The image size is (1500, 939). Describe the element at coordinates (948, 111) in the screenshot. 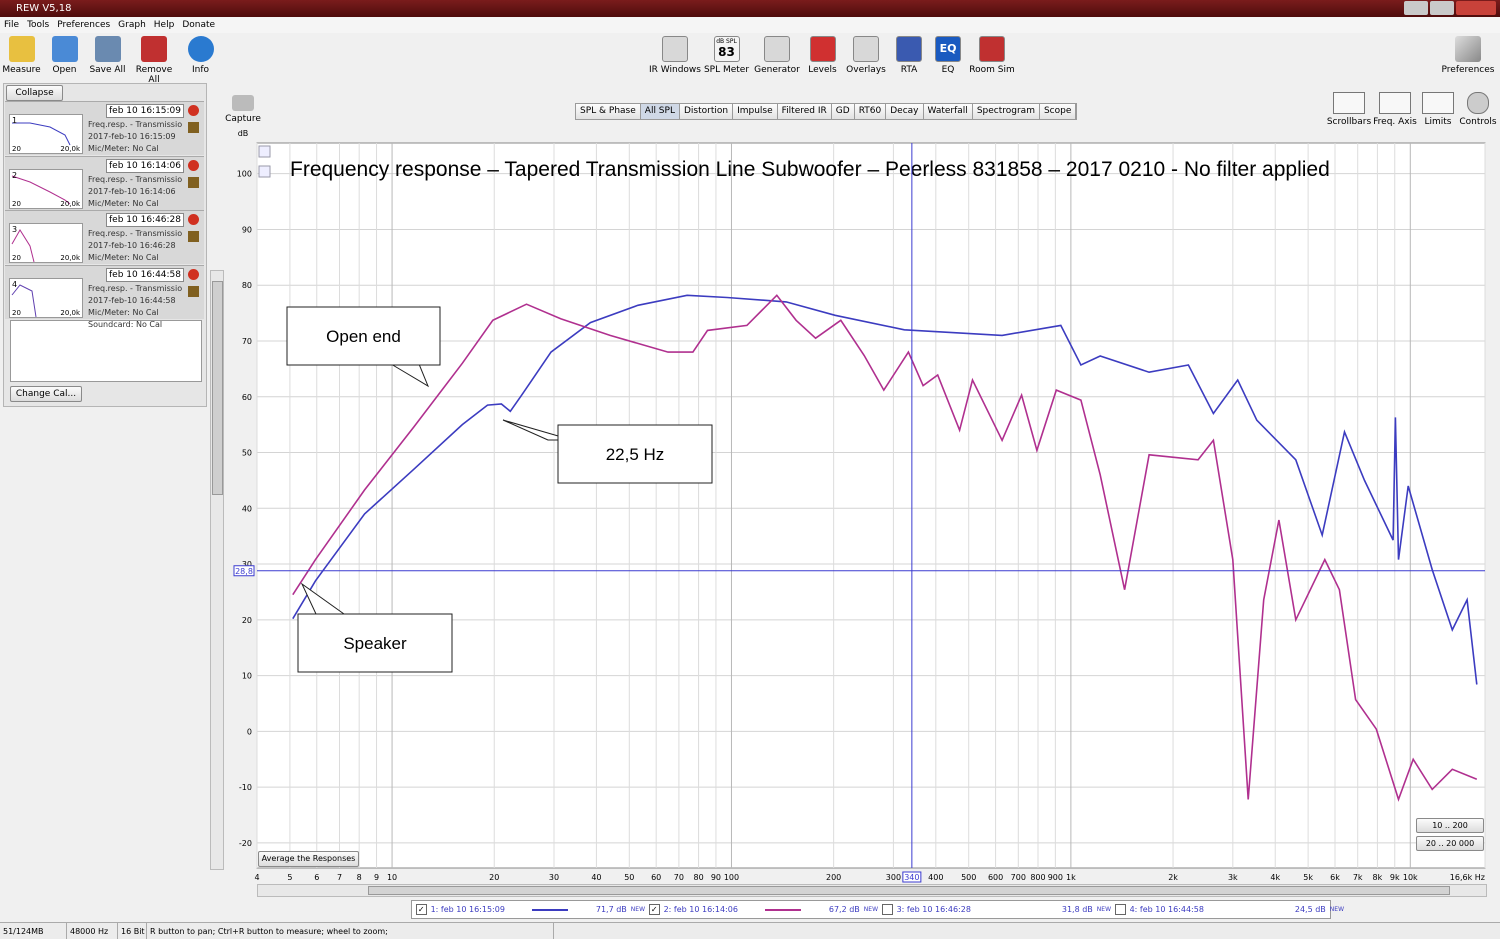

I see `graph-tab: Waterfall` at that location.